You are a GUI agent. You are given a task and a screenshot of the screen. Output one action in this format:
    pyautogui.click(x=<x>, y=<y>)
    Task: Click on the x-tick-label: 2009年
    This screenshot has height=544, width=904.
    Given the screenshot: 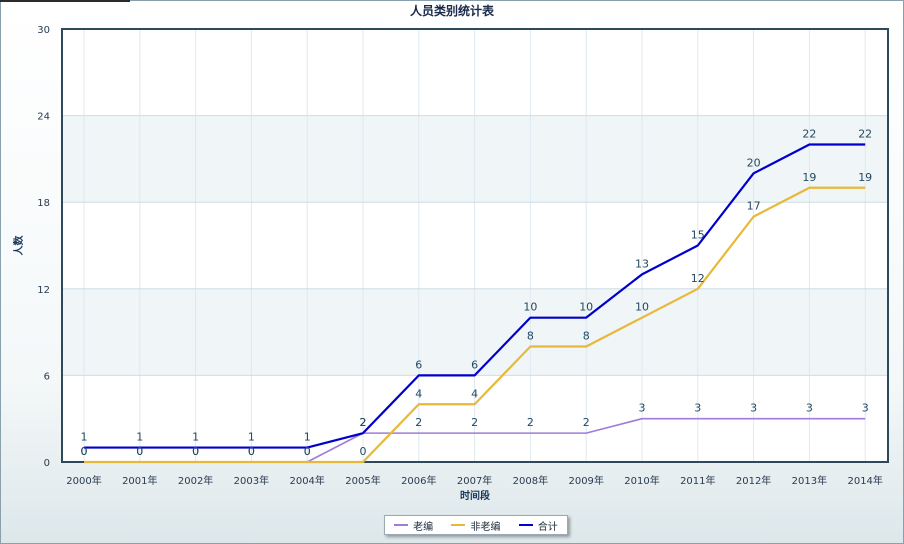 What is the action you would take?
    pyautogui.click(x=585, y=480)
    